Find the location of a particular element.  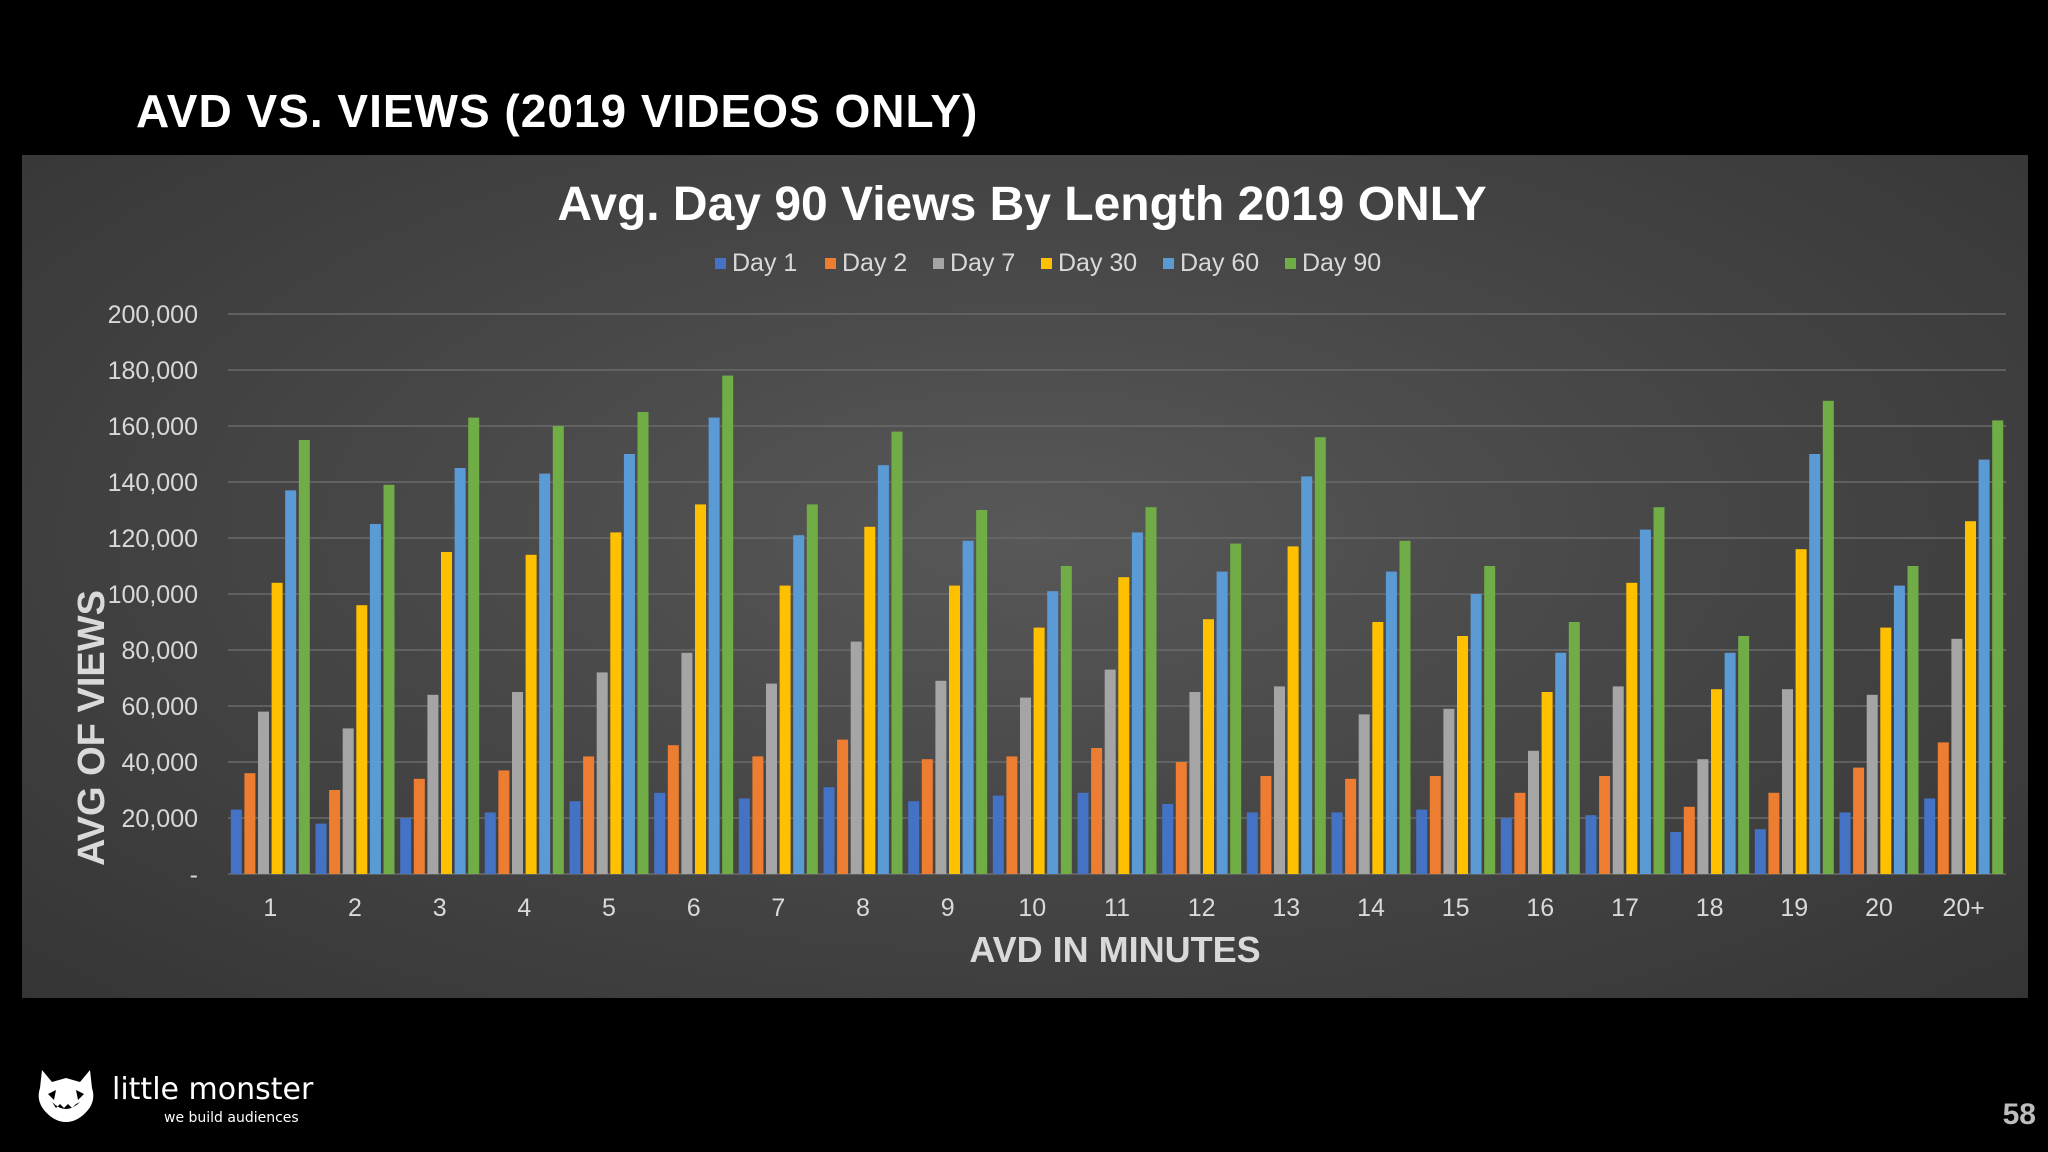

x-tick-label: 18 is located at coordinates (1710, 908).